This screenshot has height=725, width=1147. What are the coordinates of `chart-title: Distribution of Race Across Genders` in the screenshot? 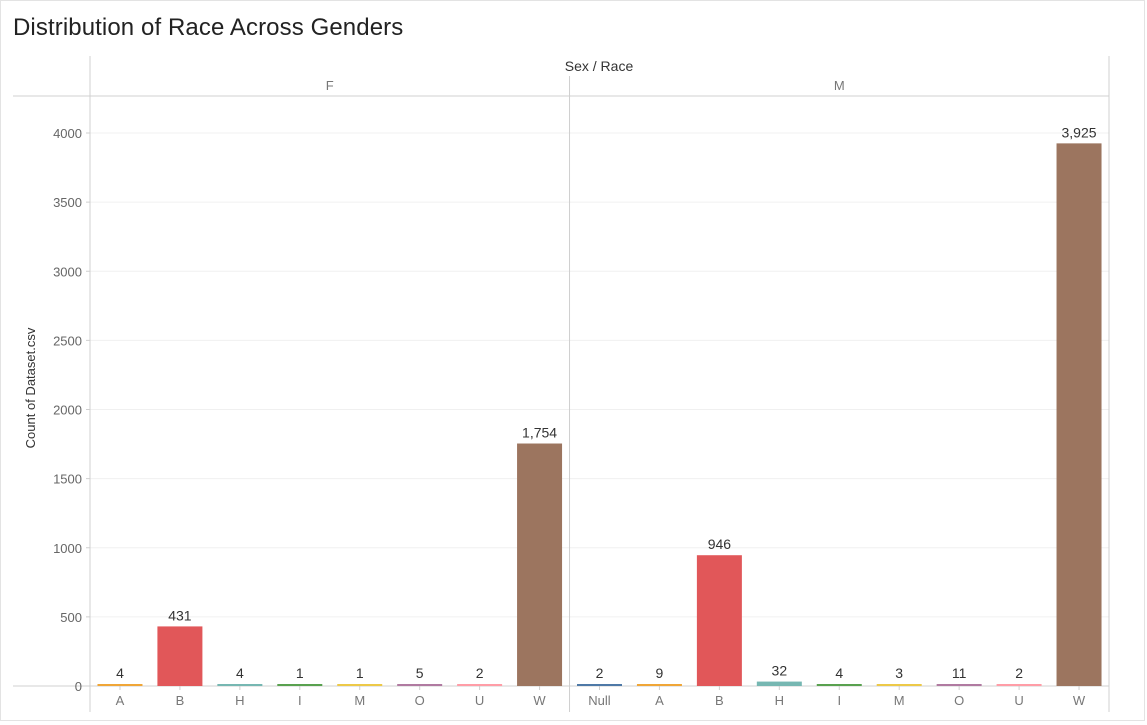 It's located at (208, 27).